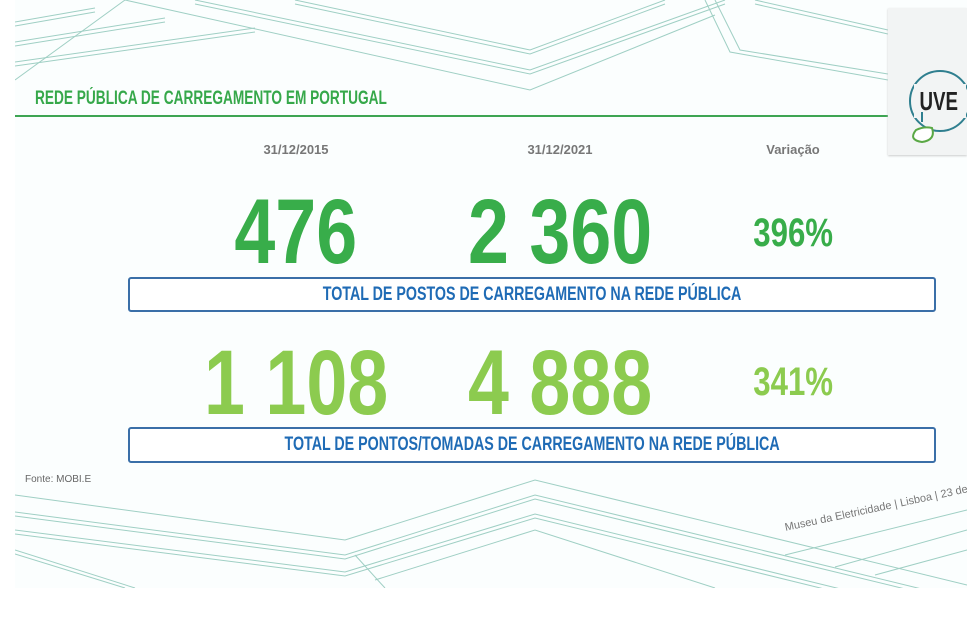 The width and height of the screenshot is (967, 631). What do you see at coordinates (793, 149) in the screenshot?
I see `column-header-variation: Variação` at bounding box center [793, 149].